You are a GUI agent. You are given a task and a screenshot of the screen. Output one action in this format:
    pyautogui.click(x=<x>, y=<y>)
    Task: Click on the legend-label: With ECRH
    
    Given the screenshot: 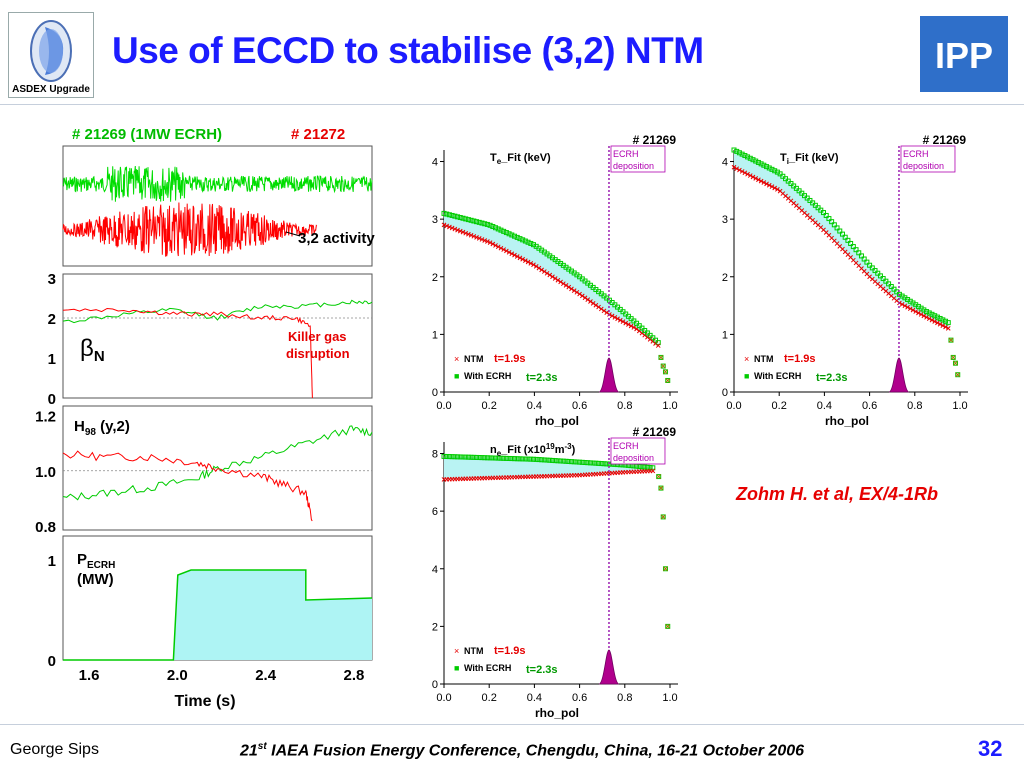 What is the action you would take?
    pyautogui.click(x=777, y=376)
    